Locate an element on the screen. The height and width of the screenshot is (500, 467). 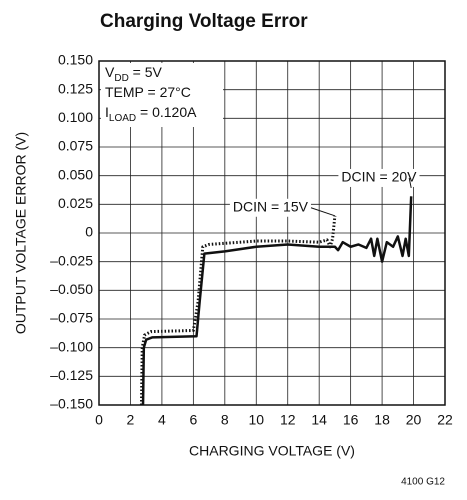
conditions-box is located at coordinates (162, 95).